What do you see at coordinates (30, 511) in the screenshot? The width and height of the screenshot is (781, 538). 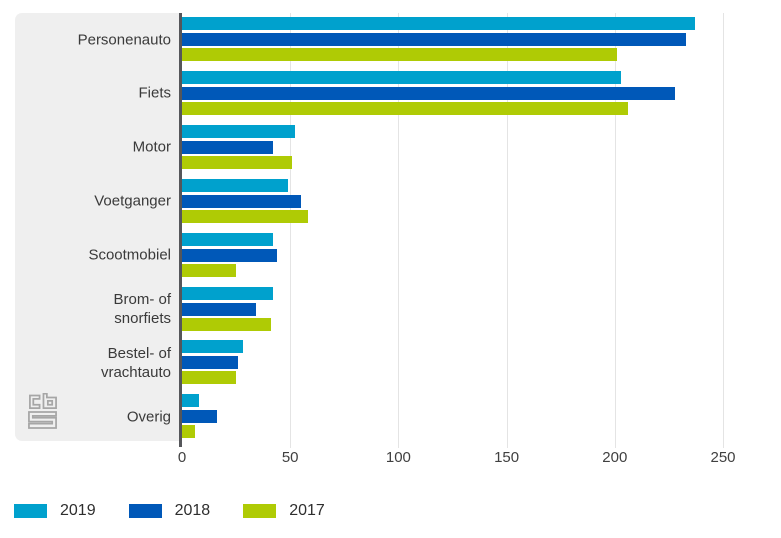 I see `legend-swatch-2019` at bounding box center [30, 511].